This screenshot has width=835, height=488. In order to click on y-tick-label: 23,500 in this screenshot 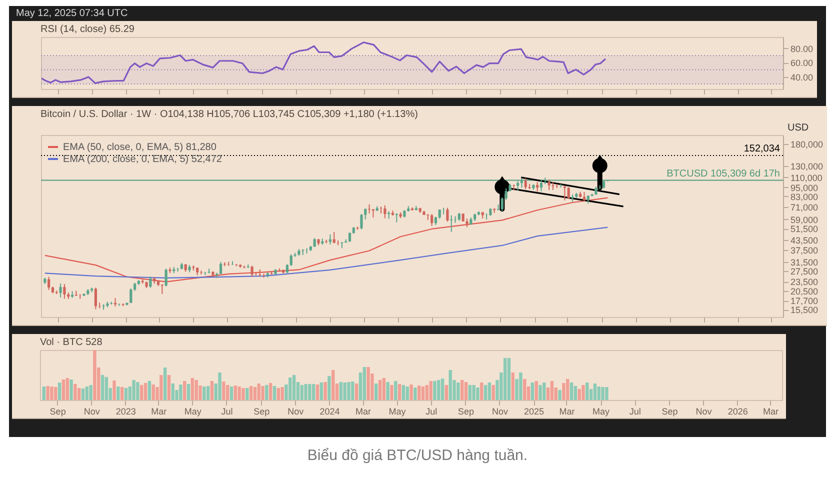, I will do `click(804, 282)`.